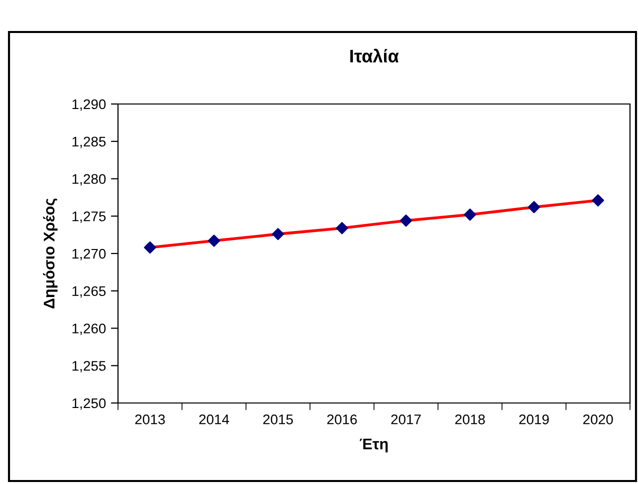 The image size is (638, 484). What do you see at coordinates (89, 180) in the screenshot?
I see `y-tick-label: 1,280` at bounding box center [89, 180].